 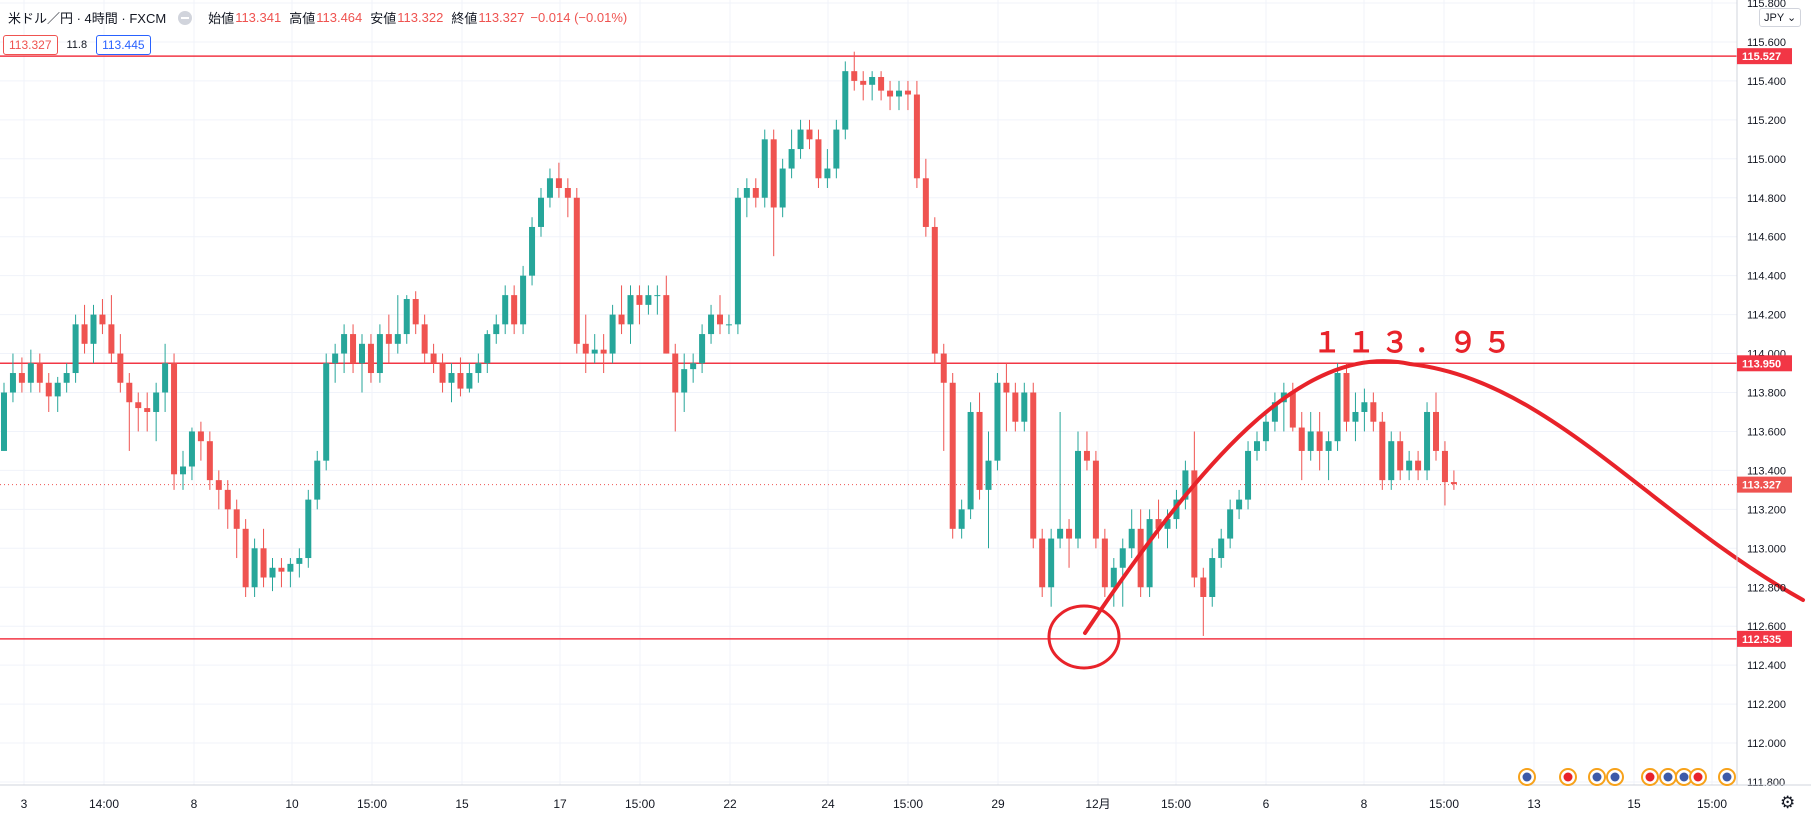 I want to click on sell-button: 113.327, so click(x=30, y=45).